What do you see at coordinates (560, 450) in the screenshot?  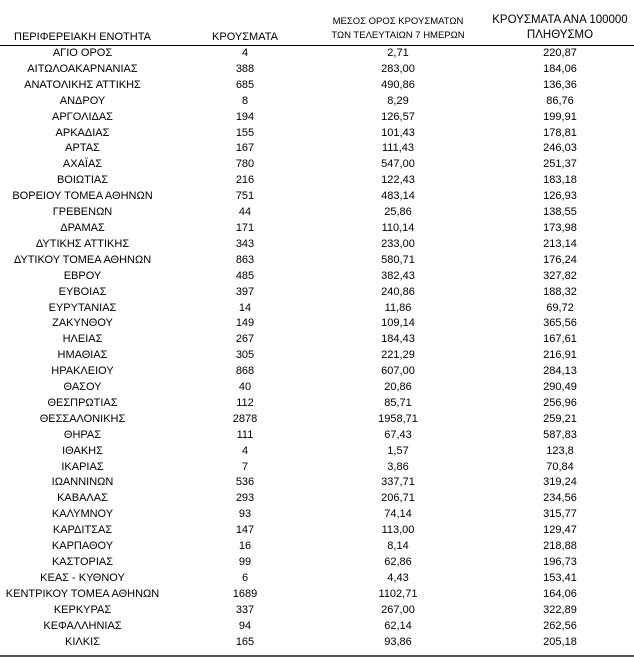 I see `per-100k-cell: 123,8` at bounding box center [560, 450].